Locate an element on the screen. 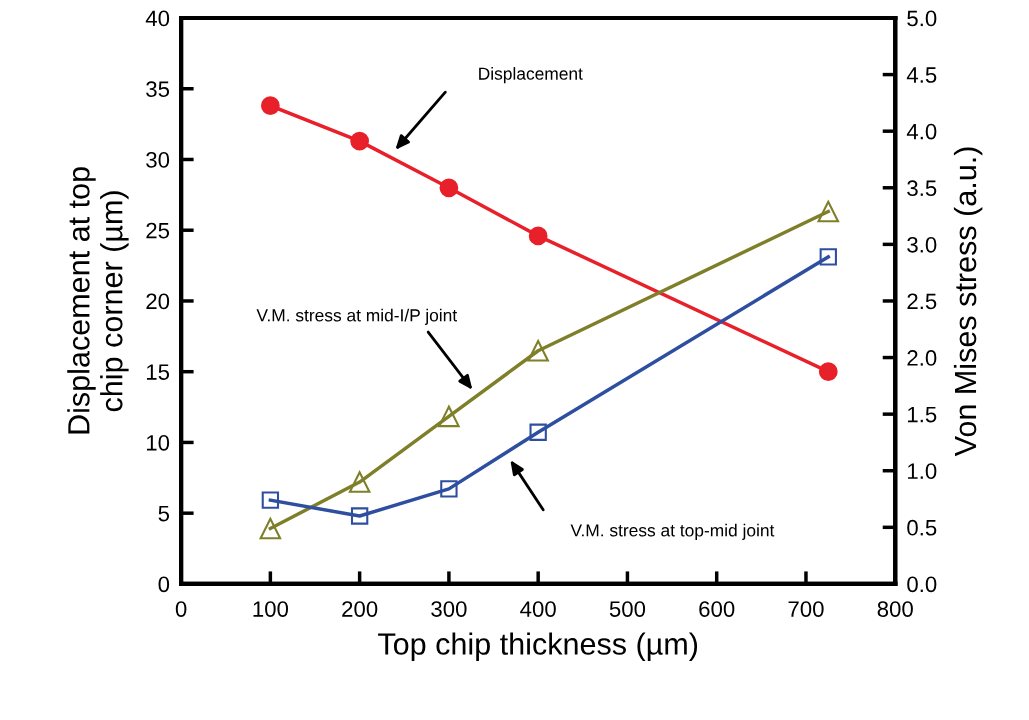 This screenshot has height=720, width=1029. annotation: Displacement is located at coordinates (531, 75).